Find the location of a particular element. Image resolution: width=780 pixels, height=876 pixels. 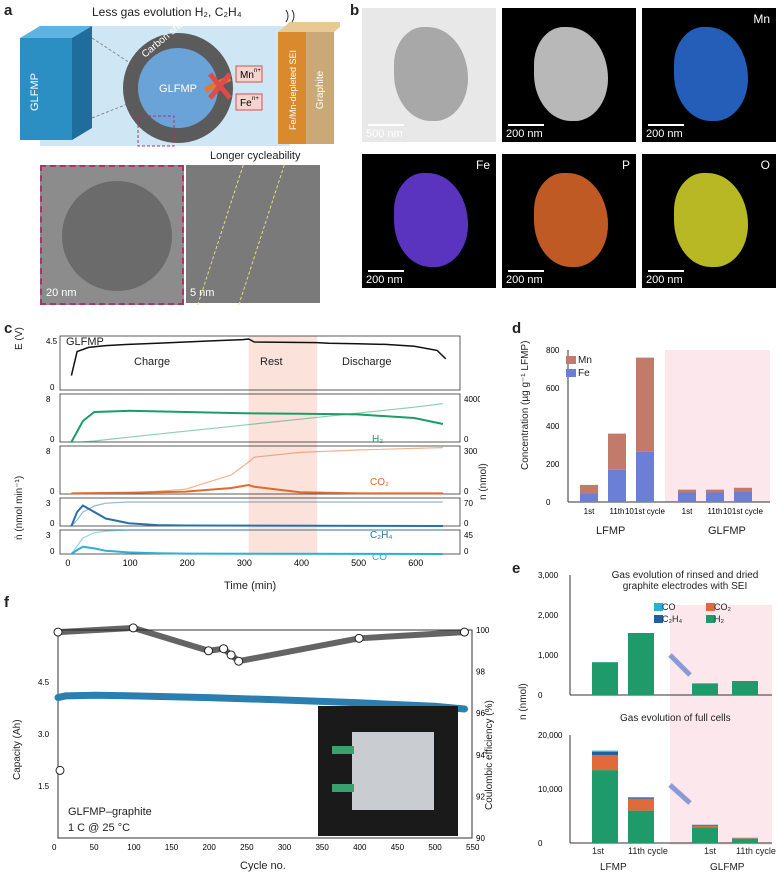

capacity-outlier-point is located at coordinates (60, 770).